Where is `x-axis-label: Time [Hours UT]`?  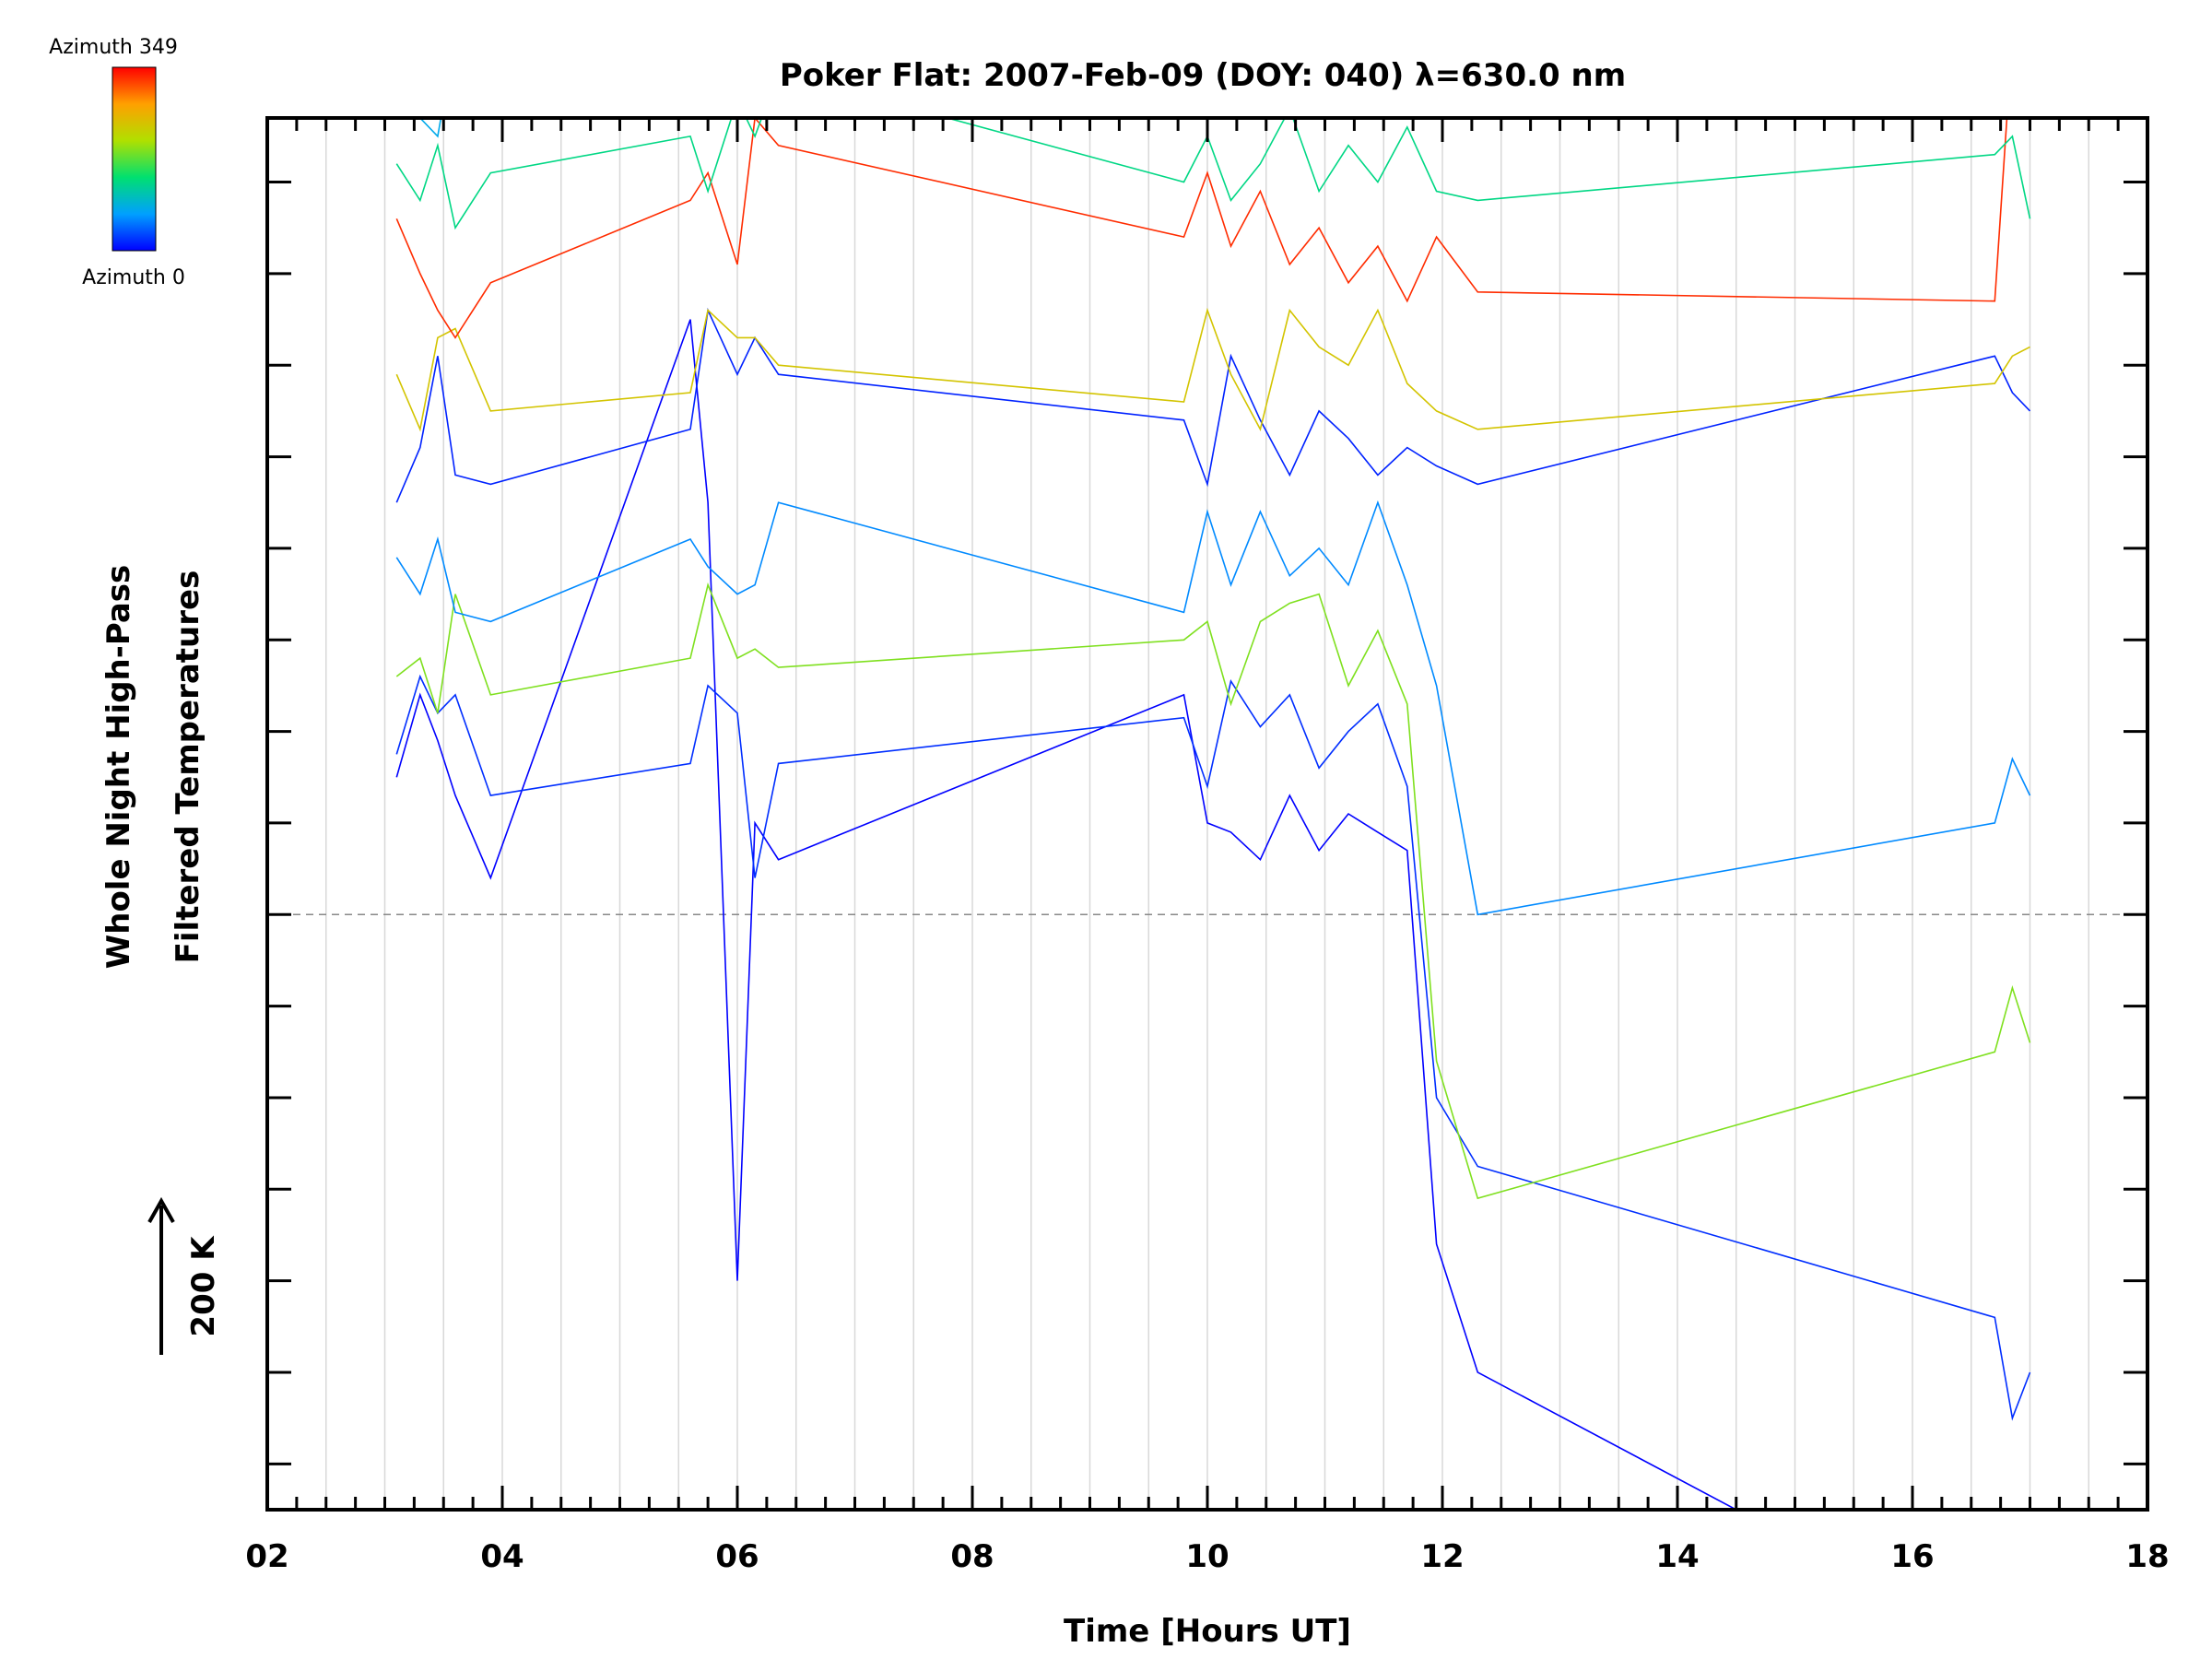 x-axis-label: Time [Hours UT] is located at coordinates (1207, 1631).